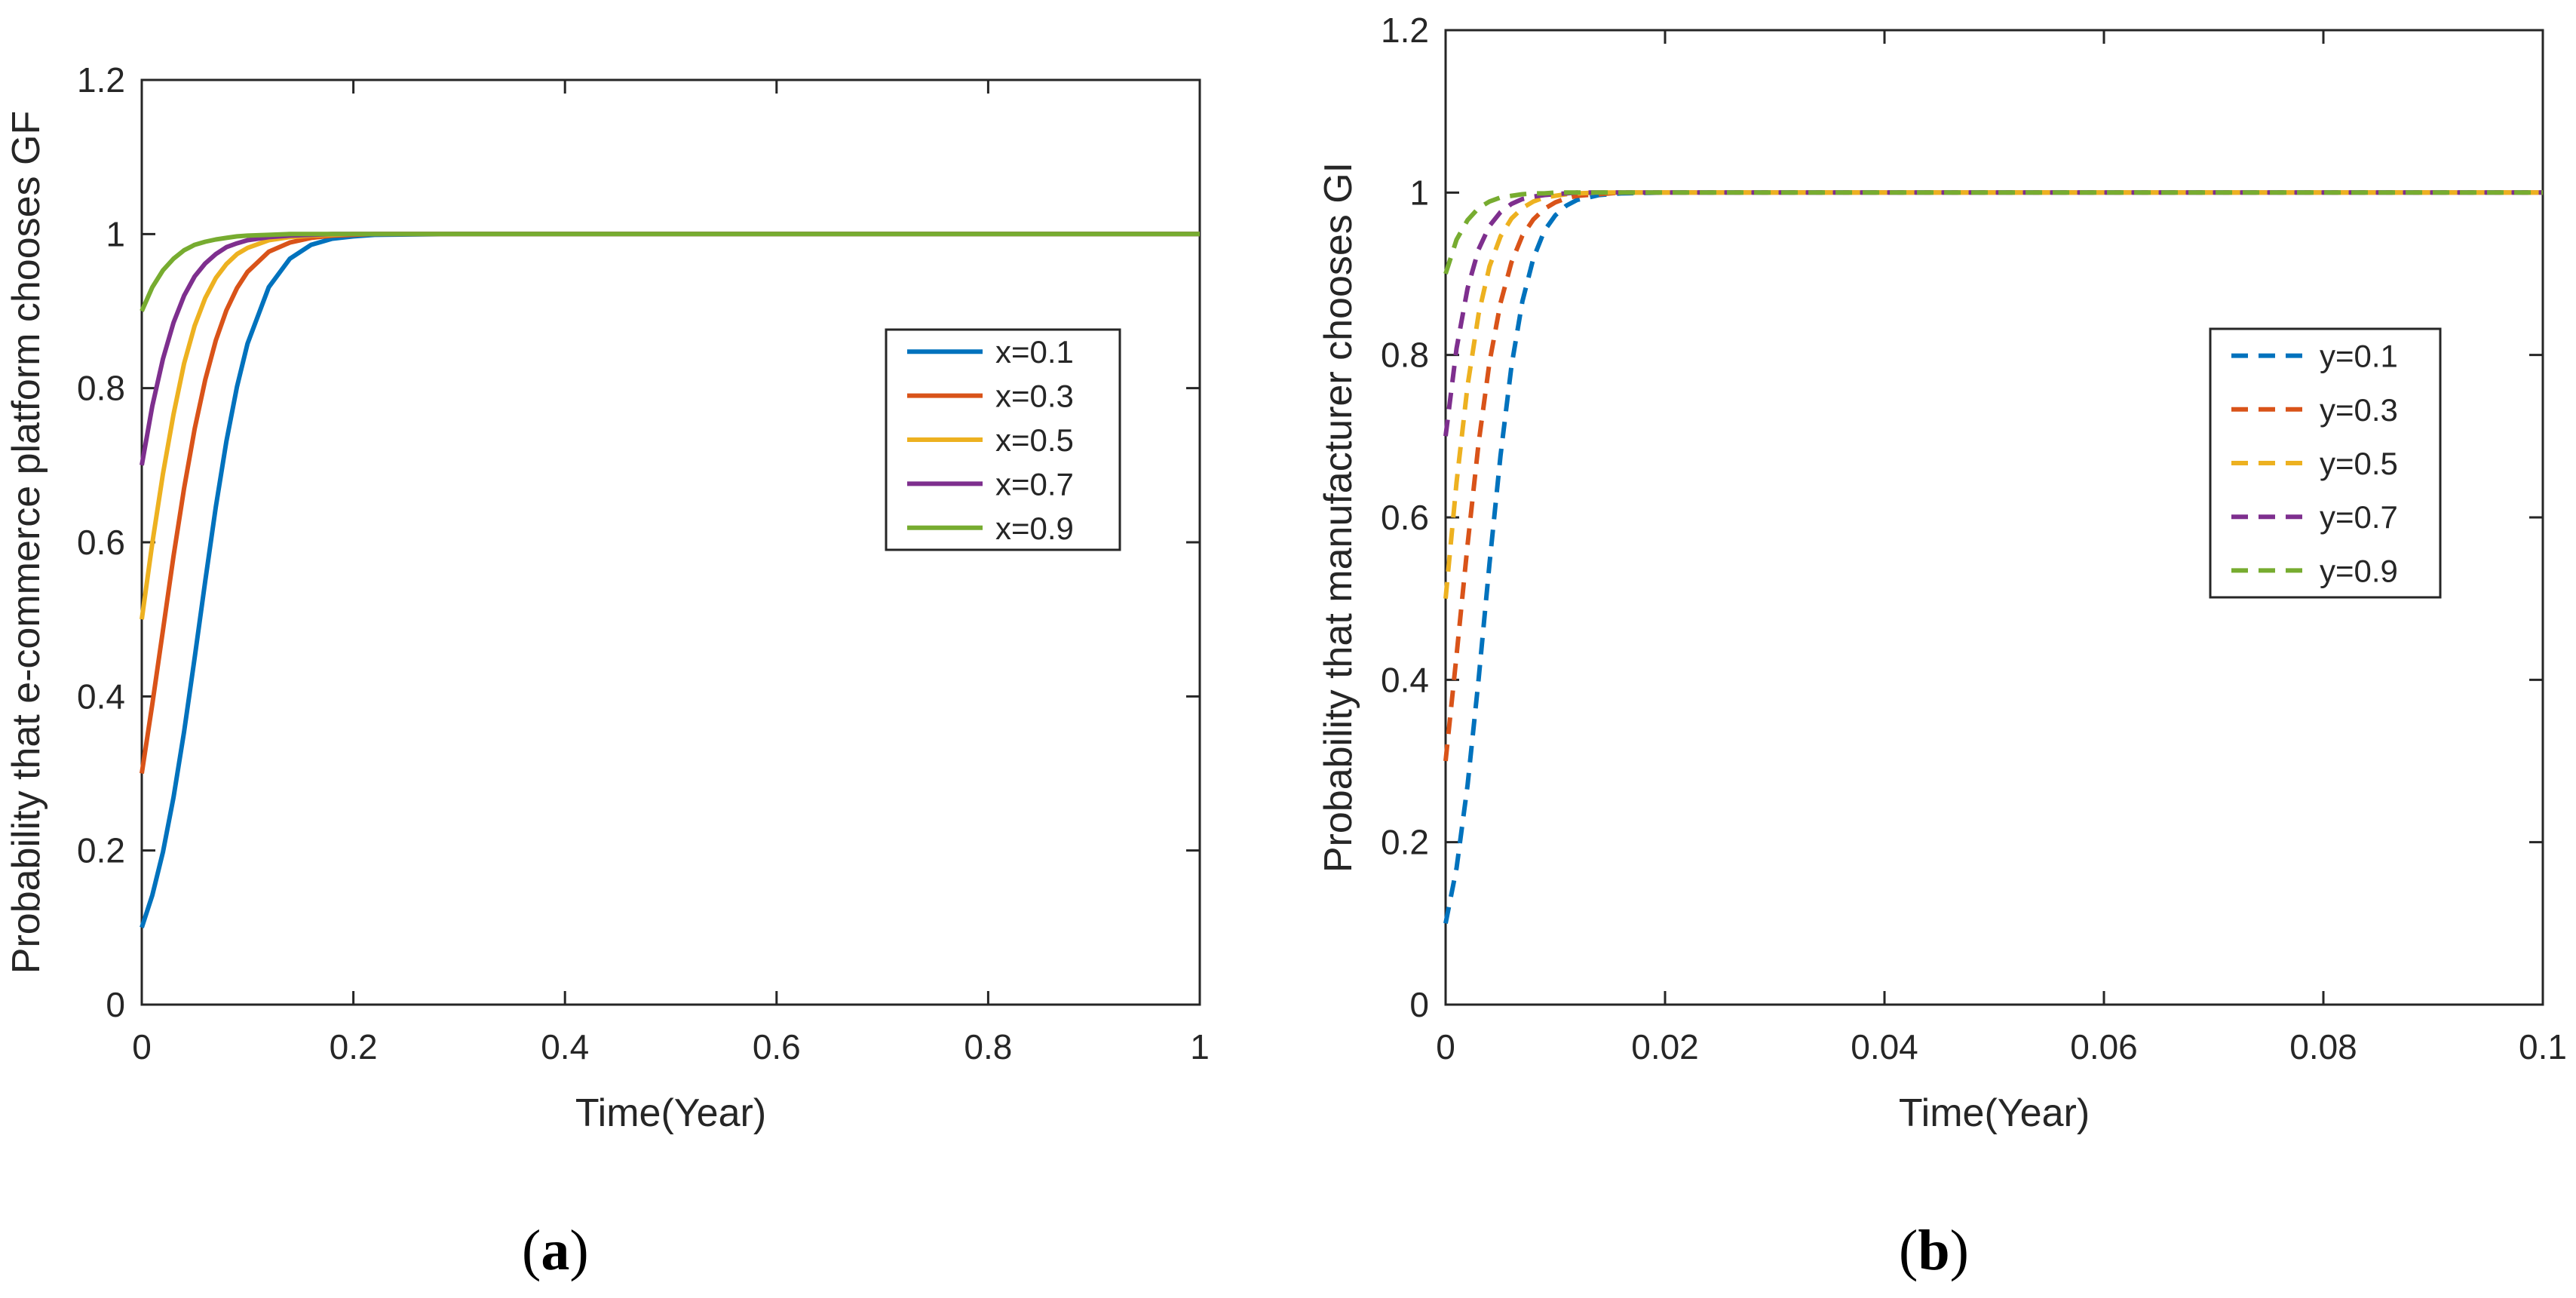  Describe the element at coordinates (2543, 1046) in the screenshot. I see `chart-b-xtick-label: 0.1` at that location.